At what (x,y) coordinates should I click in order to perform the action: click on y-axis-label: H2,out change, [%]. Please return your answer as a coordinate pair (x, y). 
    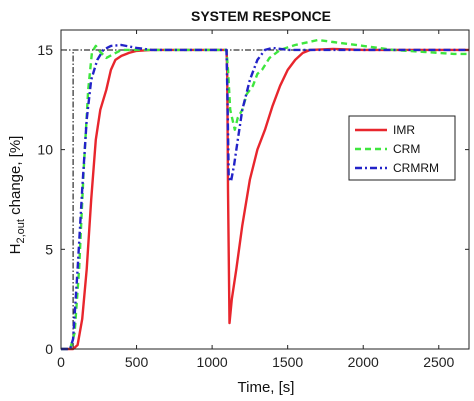
    Looking at the image, I should click on (17, 195).